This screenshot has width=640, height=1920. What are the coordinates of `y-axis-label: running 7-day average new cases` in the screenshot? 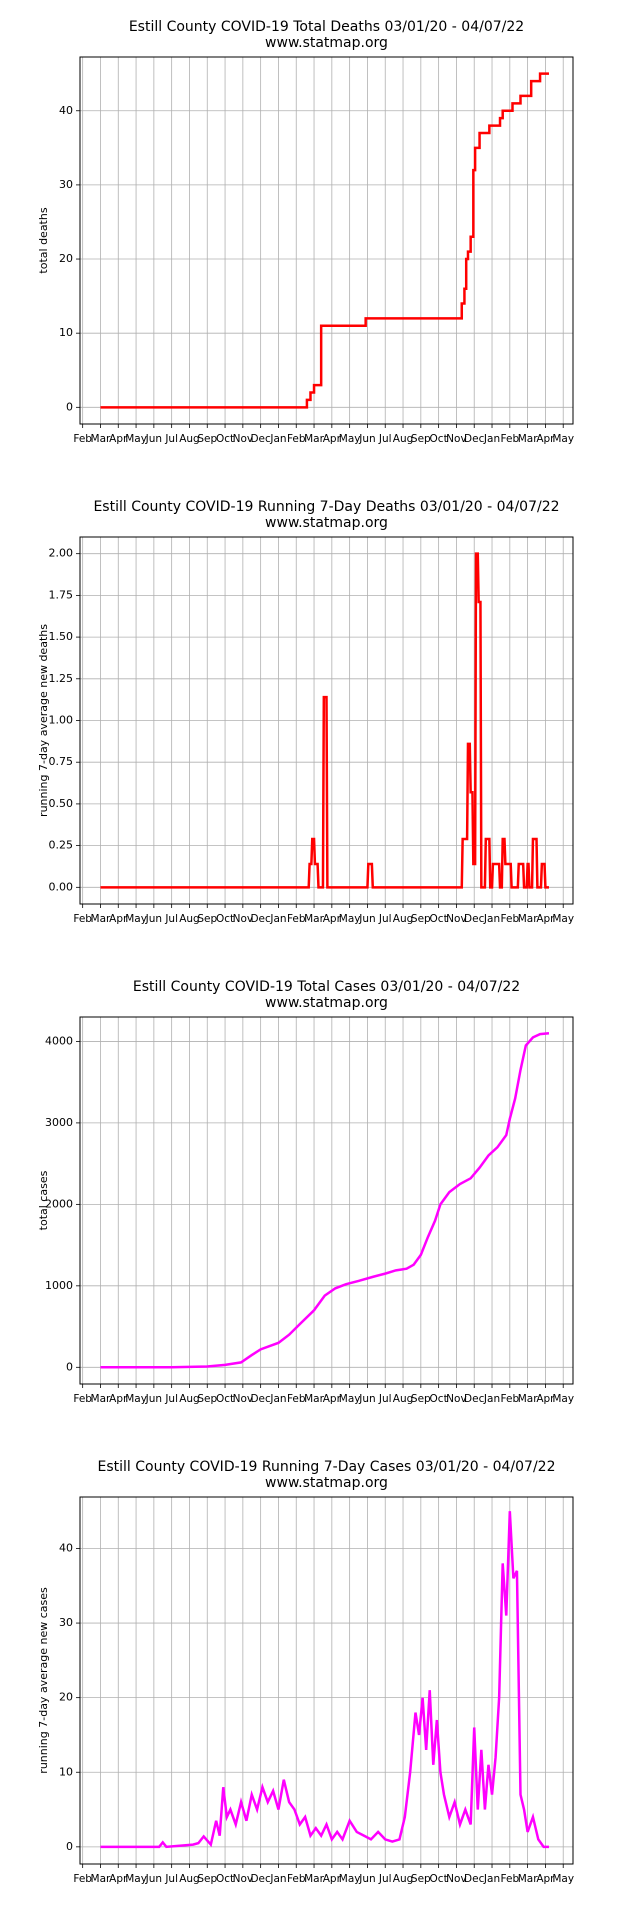 It's located at (43, 1680).